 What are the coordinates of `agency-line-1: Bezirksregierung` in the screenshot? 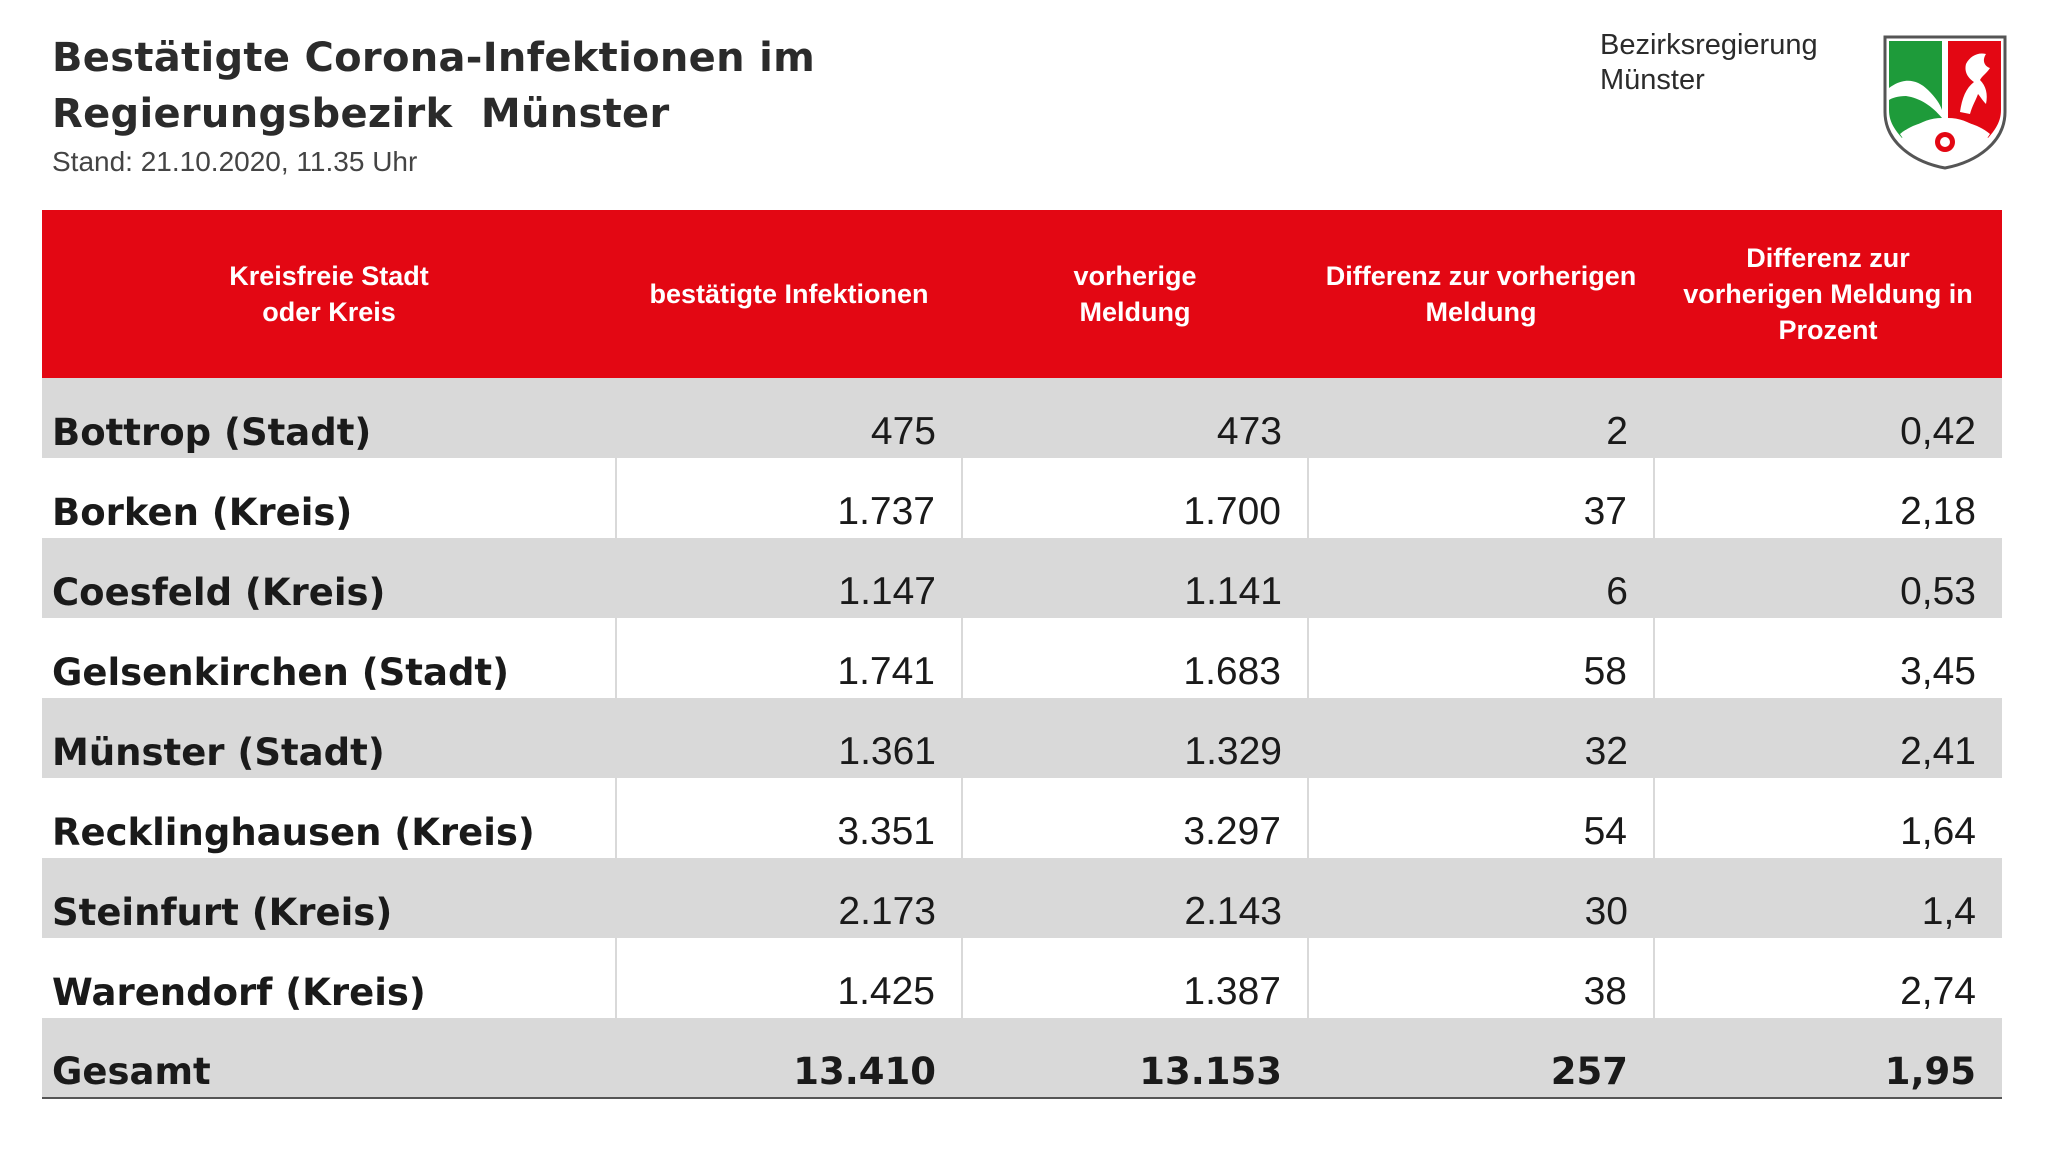 It's located at (1709, 45).